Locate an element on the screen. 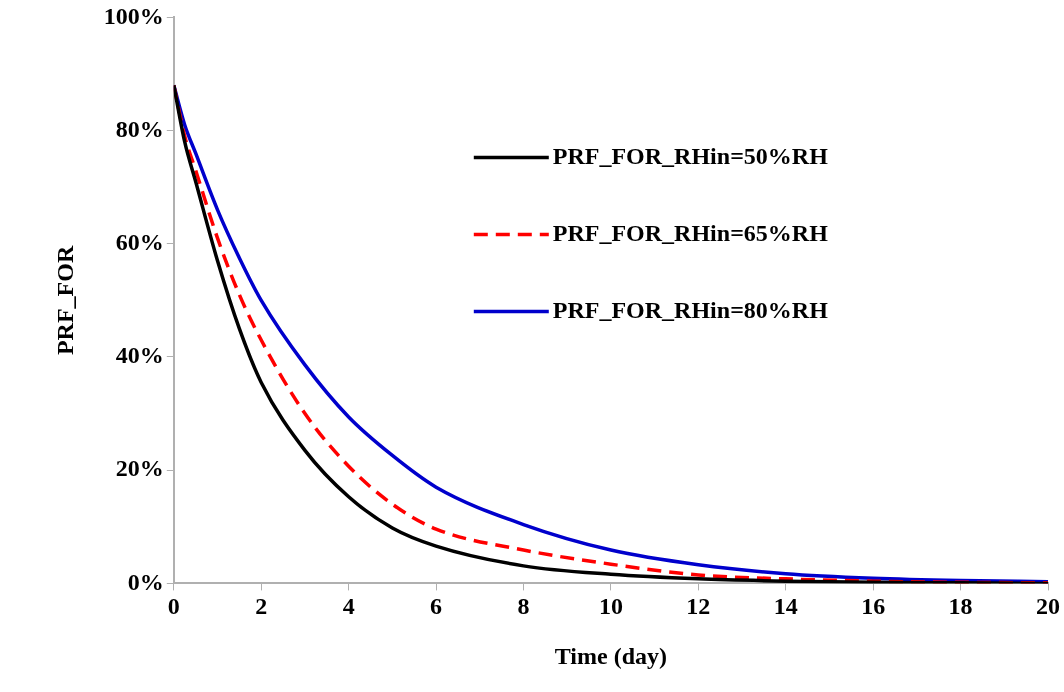  y-axis-title: PRF_FOR is located at coordinates (64, 300).